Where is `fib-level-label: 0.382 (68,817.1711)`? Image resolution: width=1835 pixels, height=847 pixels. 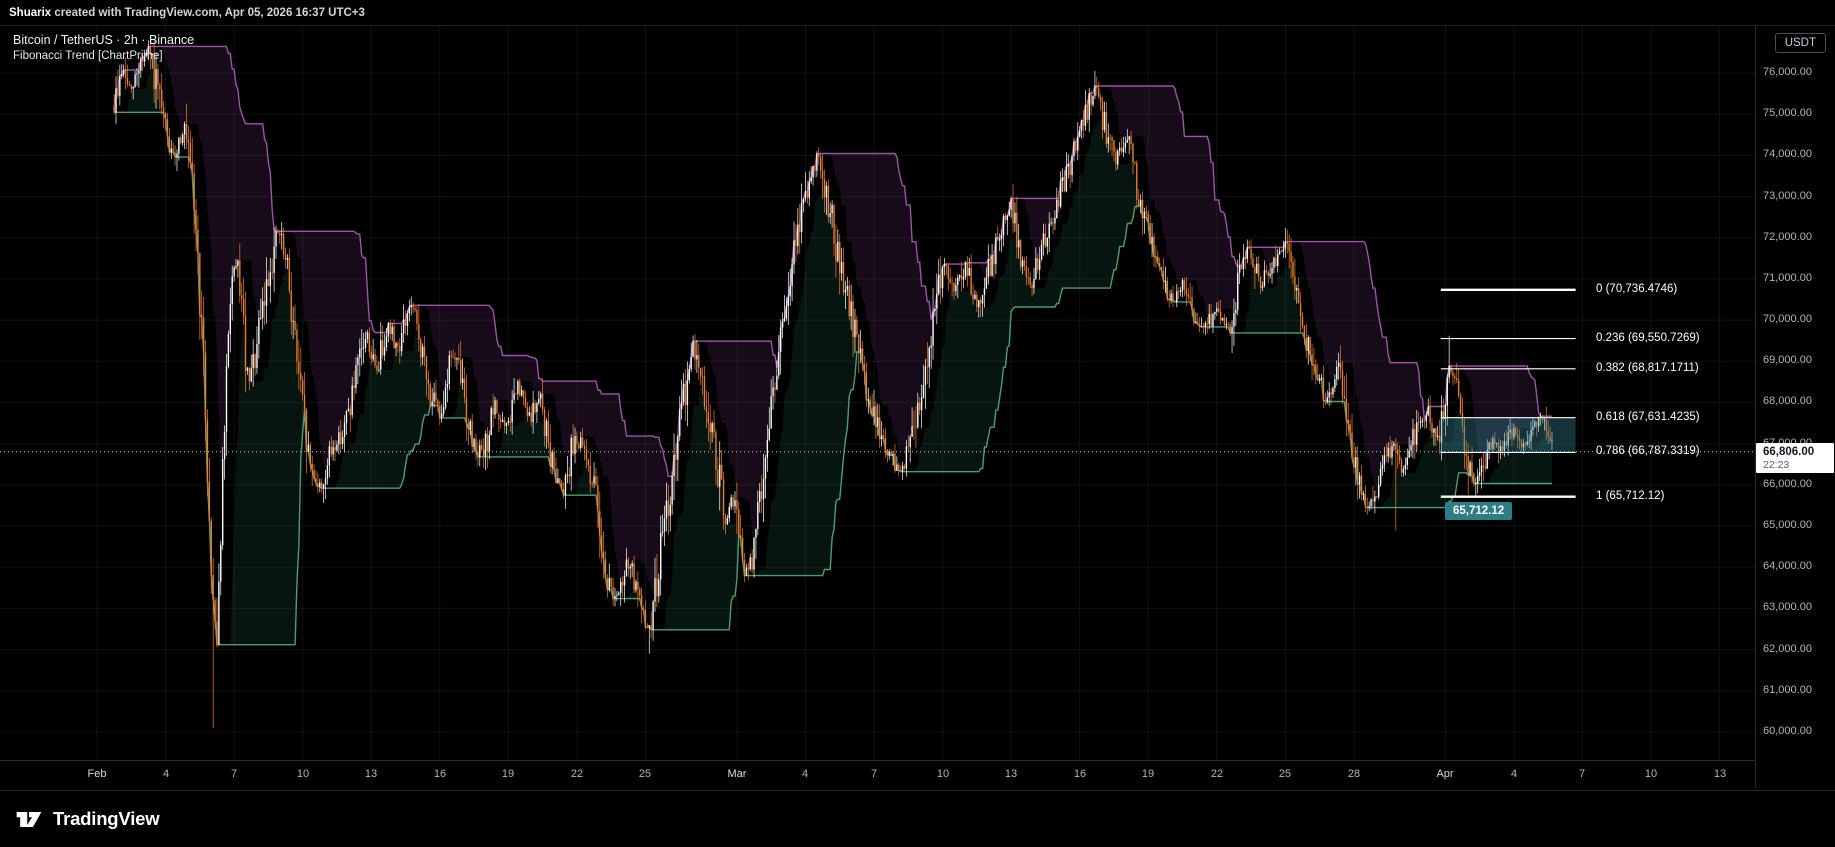
fib-level-label: 0.382 (68,817.1711) is located at coordinates (1647, 368).